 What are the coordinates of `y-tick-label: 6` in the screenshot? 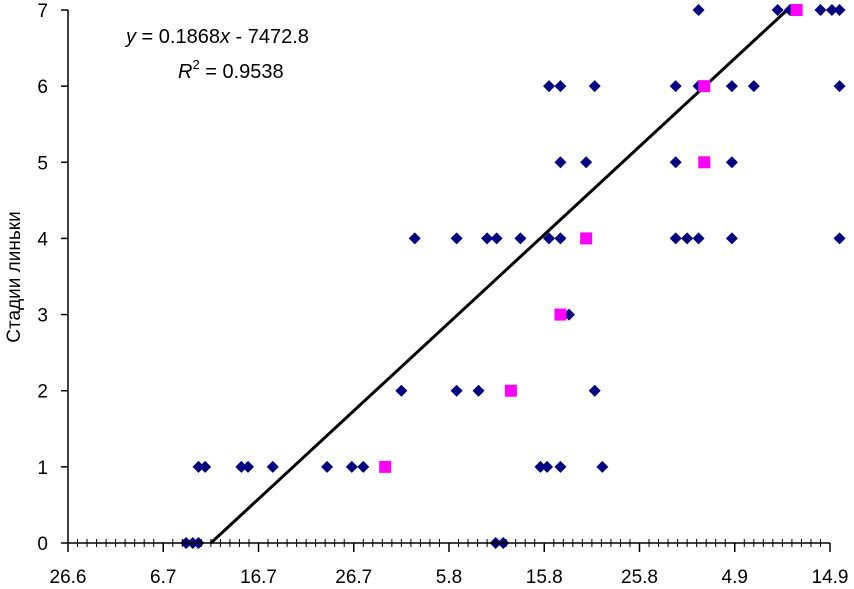 It's located at (42, 87).